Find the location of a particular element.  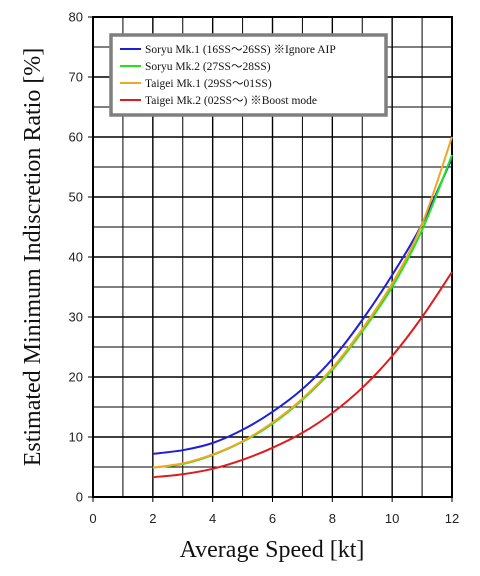

x-tick-label: 4 is located at coordinates (212, 518).